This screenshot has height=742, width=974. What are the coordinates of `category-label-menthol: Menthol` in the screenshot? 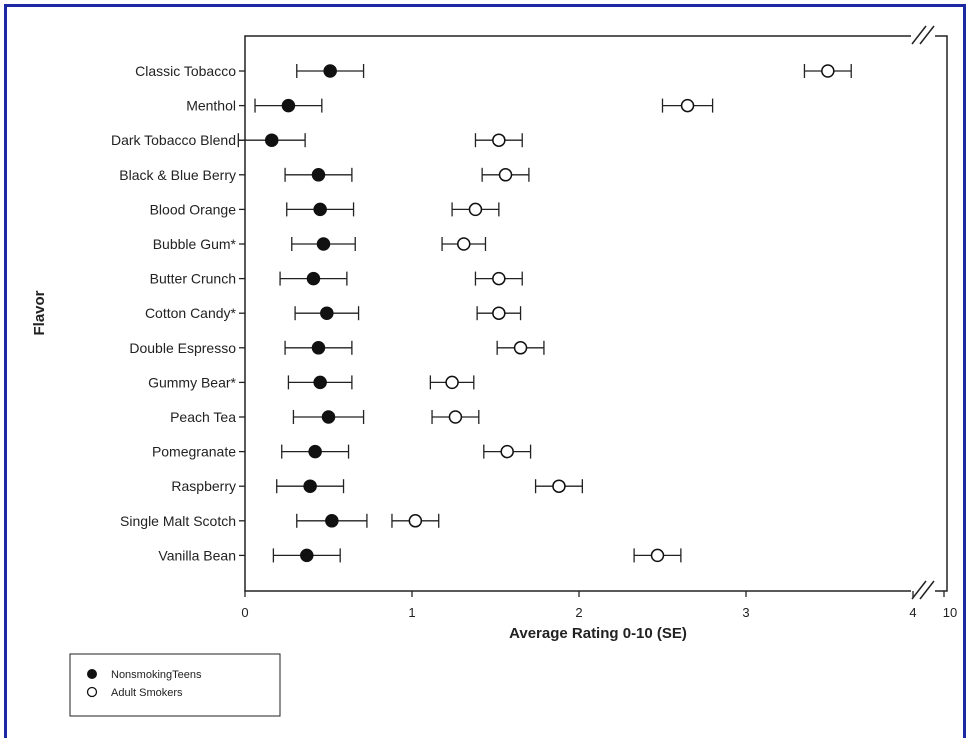 It's located at (211, 106).